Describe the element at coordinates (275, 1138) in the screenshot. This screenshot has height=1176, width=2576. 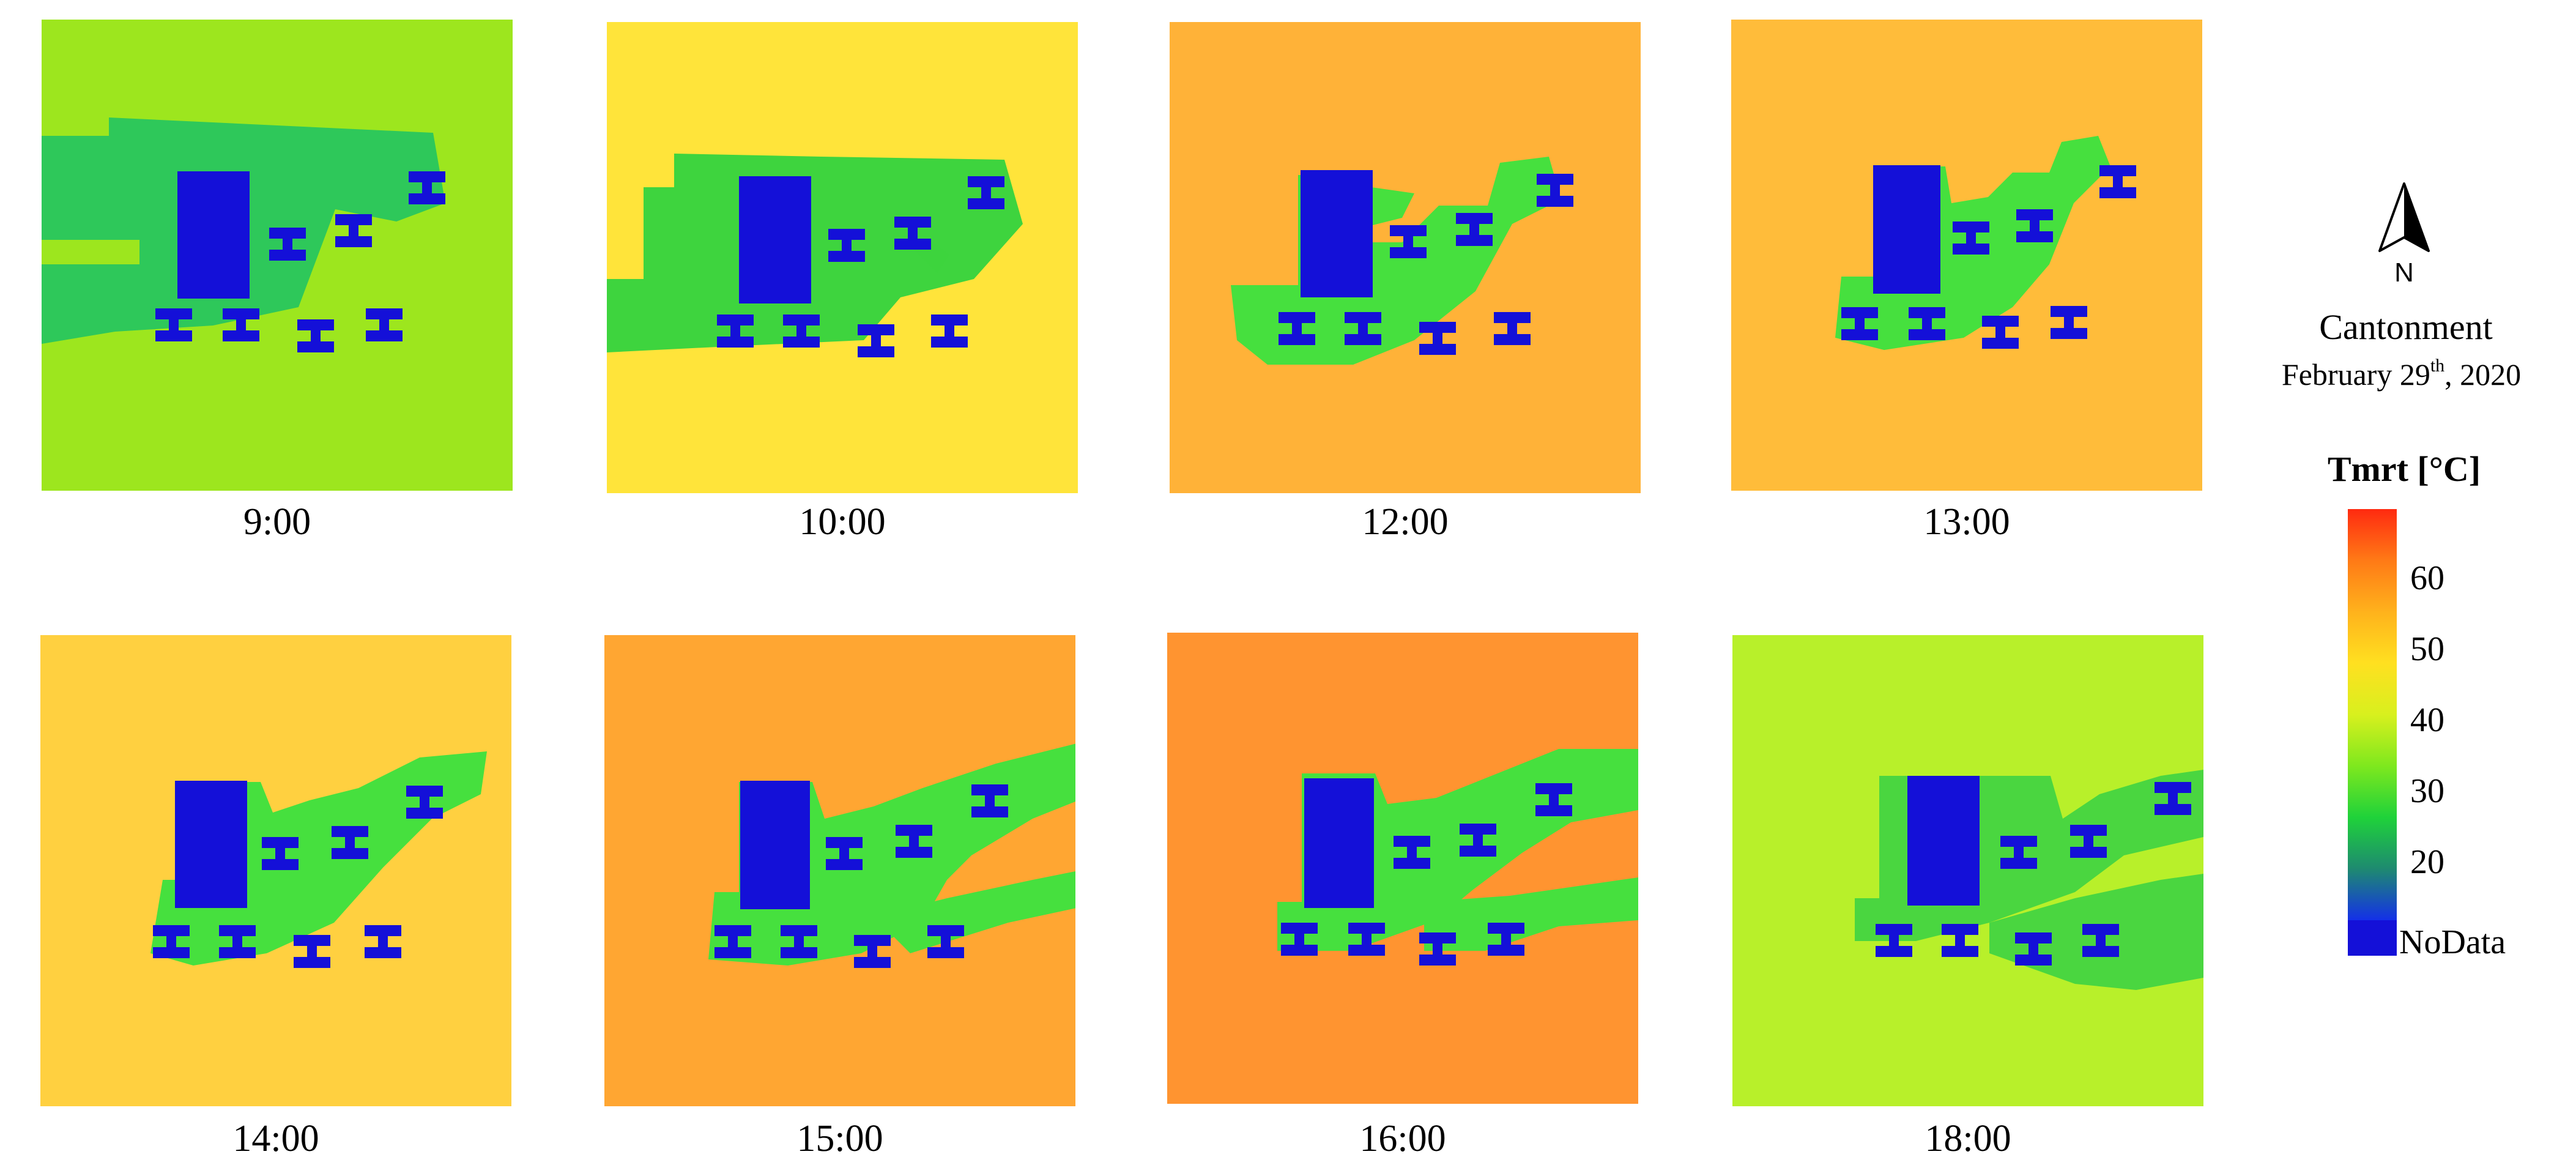
I see `panel-time-label: 14:00` at that location.